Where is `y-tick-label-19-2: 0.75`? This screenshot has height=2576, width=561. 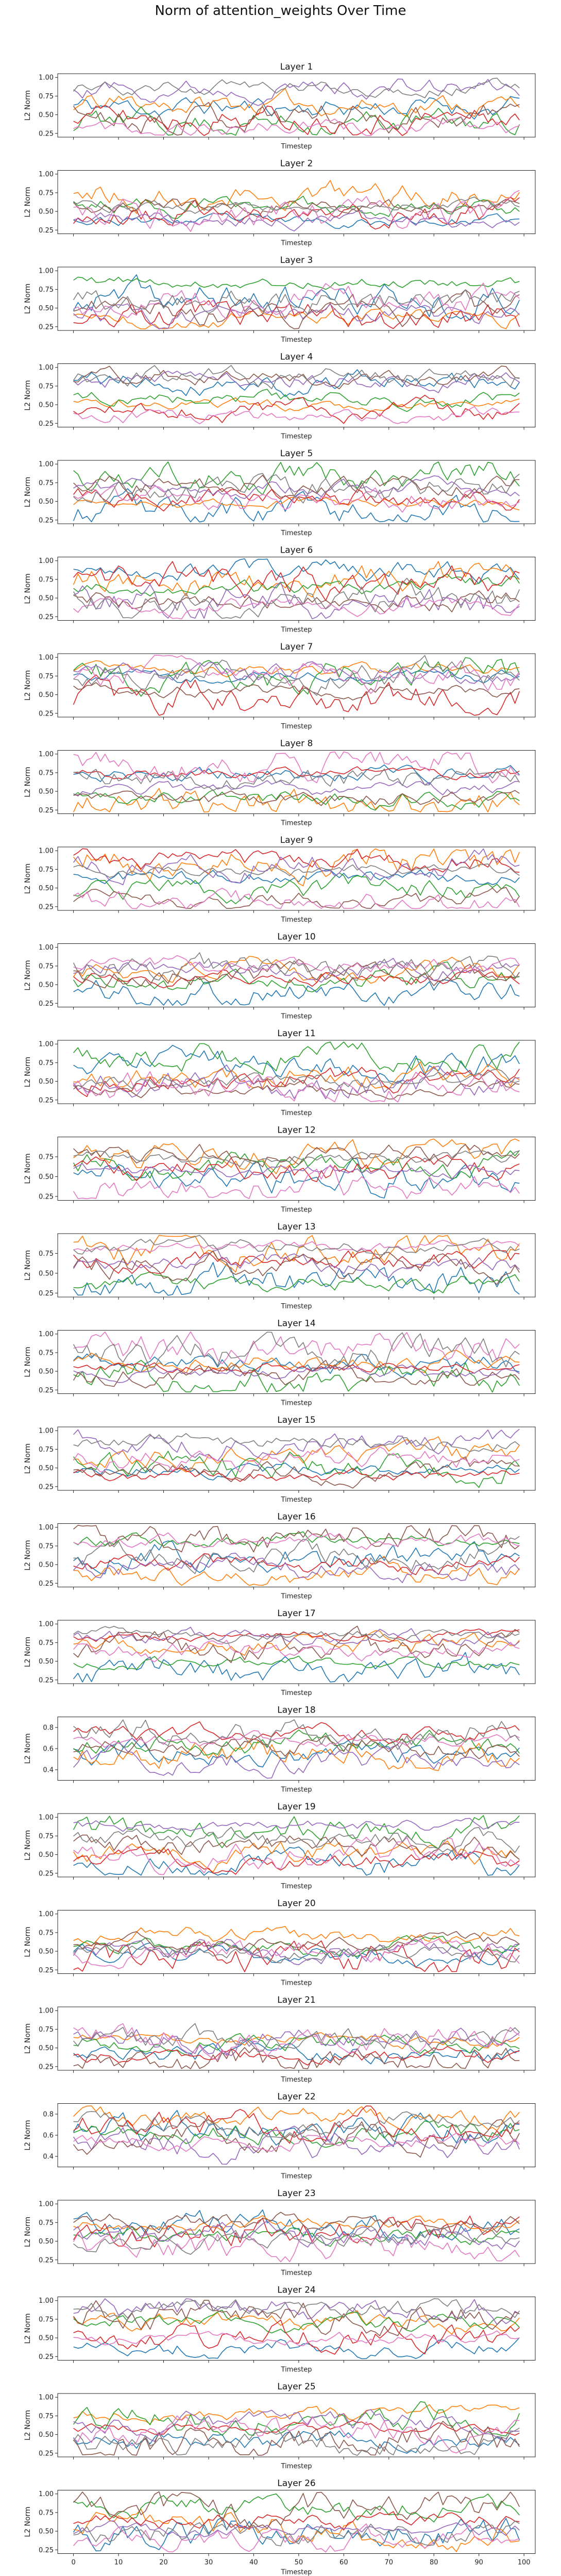 y-tick-label-19-2: 0.75 is located at coordinates (46, 1837).